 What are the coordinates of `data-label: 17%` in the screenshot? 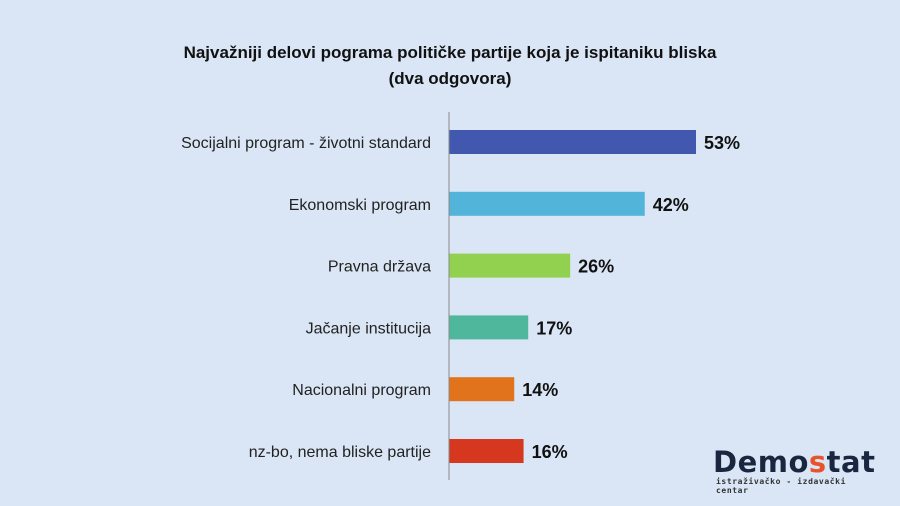 It's located at (554, 328).